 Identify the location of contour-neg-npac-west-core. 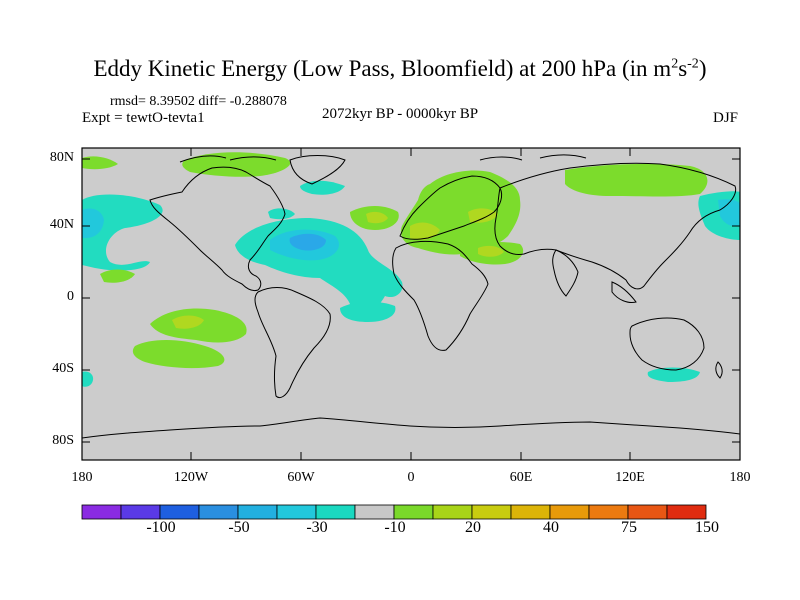
(729, 213).